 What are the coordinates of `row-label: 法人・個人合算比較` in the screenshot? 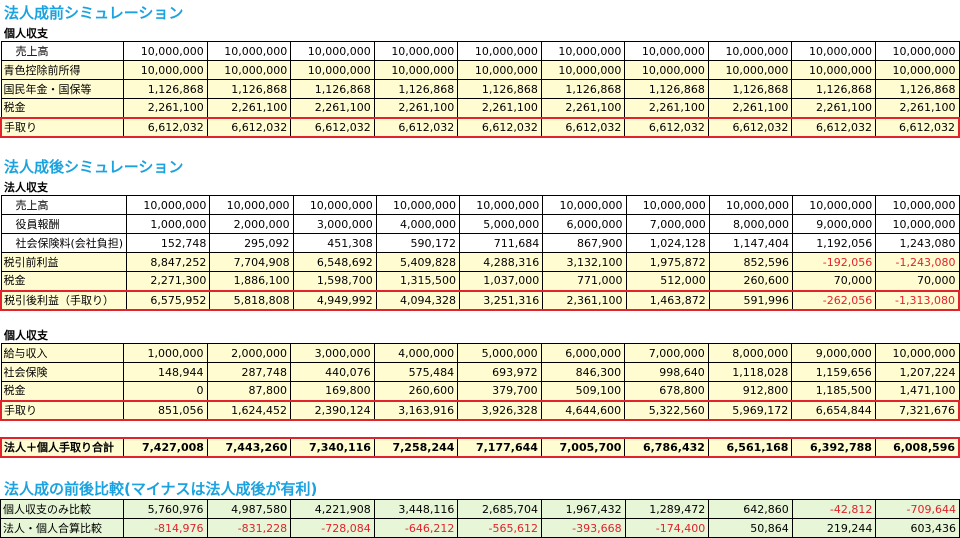 It's located at (62, 528).